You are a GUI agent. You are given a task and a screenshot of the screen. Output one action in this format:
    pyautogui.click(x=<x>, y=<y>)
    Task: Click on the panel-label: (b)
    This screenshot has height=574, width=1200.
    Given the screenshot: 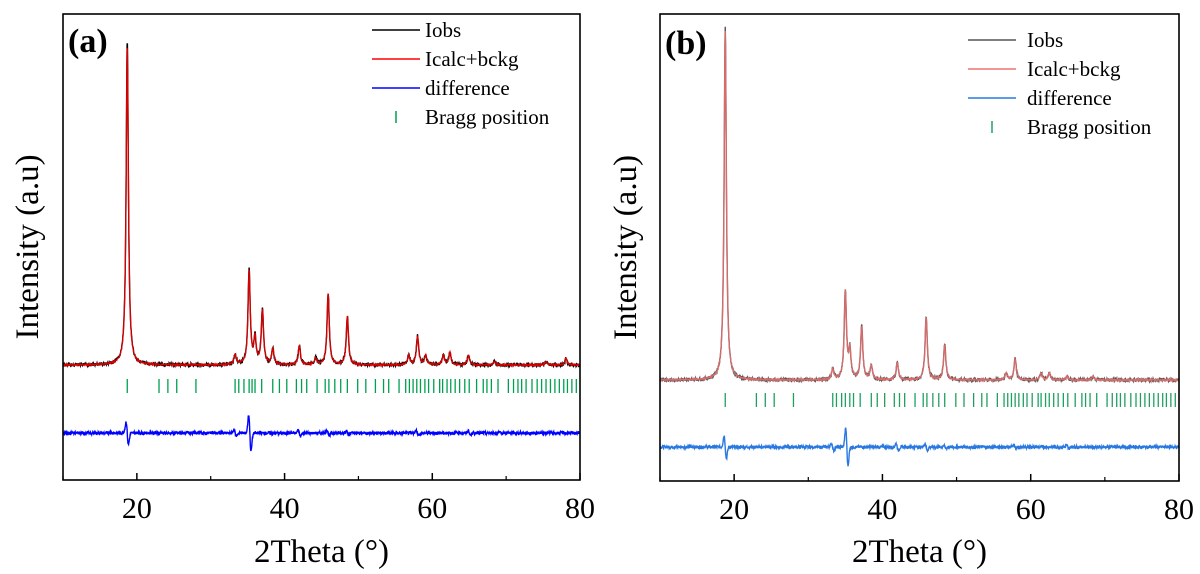 What is the action you would take?
    pyautogui.click(x=686, y=43)
    